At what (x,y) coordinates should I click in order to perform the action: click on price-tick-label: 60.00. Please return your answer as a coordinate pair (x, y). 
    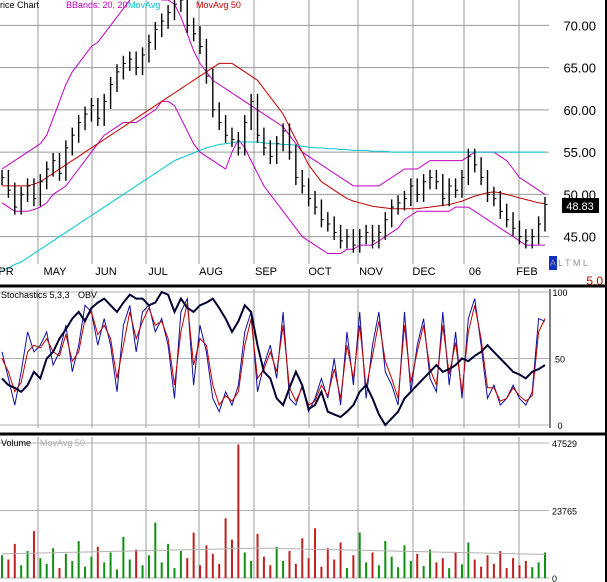
    Looking at the image, I should click on (579, 110).